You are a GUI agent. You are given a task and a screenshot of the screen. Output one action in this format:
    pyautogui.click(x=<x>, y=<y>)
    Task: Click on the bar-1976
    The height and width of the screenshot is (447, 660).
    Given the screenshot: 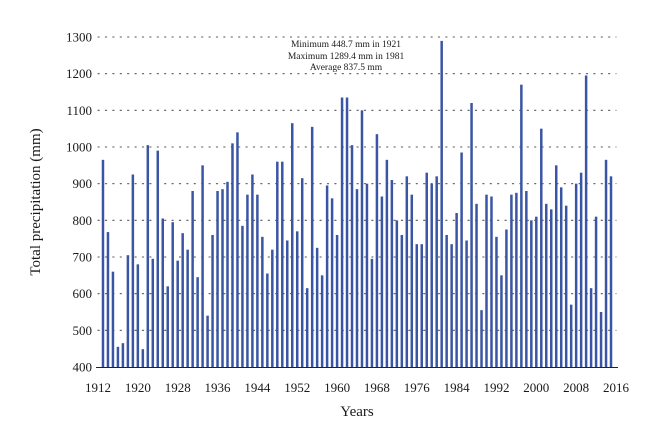 What is the action you would take?
    pyautogui.click(x=417, y=305)
    